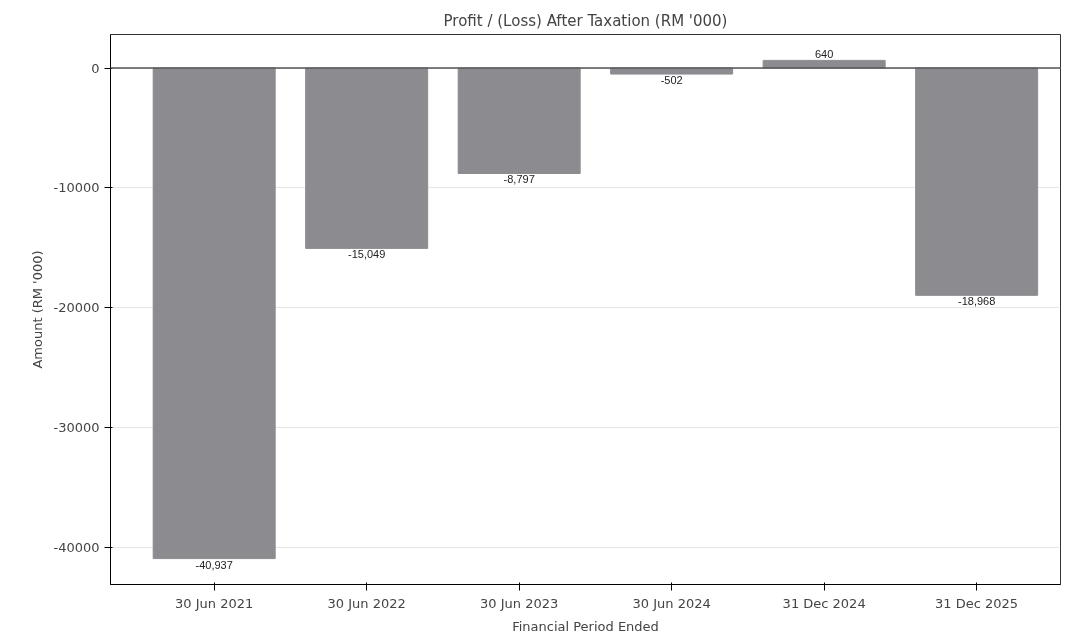 This screenshot has height=636, width=1072. Describe the element at coordinates (214, 564) in the screenshot. I see `data-label: -40,937` at that location.